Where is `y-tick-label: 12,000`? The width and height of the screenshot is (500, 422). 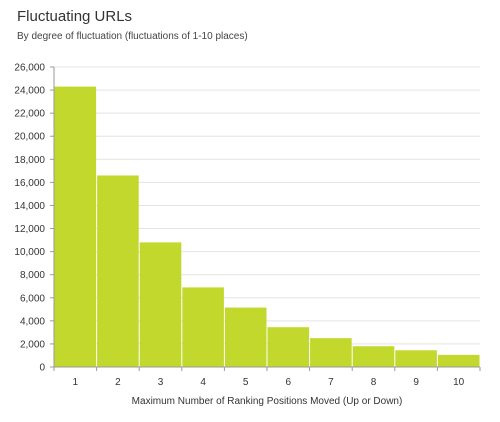
y-tick-label: 12,000 is located at coordinates (29, 229).